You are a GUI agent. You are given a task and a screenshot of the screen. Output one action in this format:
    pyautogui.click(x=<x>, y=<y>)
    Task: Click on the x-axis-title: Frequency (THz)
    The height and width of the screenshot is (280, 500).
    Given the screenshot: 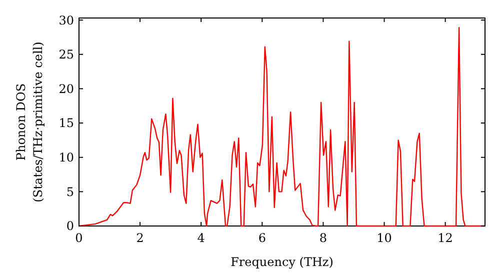 What is the action you would take?
    pyautogui.click(x=282, y=262)
    